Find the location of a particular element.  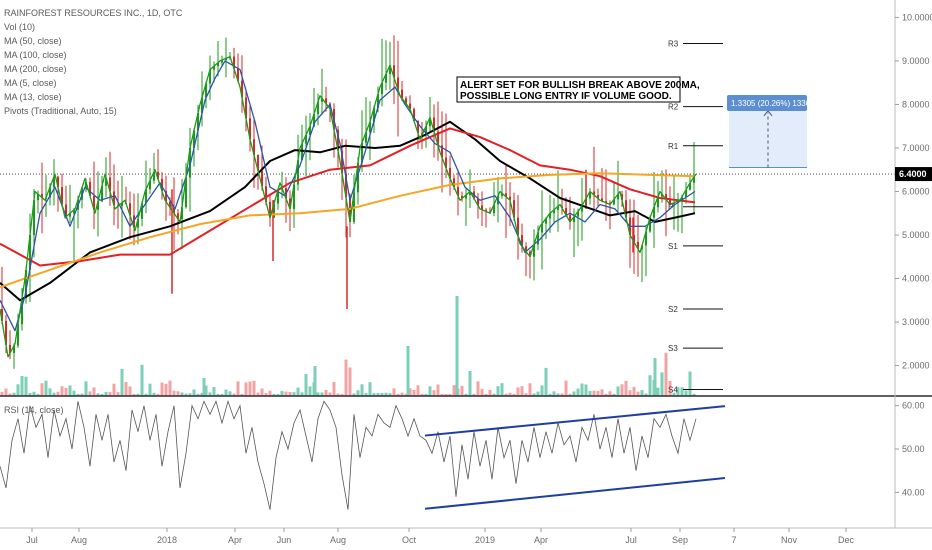

last-price-tag-text: 6.4000 is located at coordinates (913, 174).